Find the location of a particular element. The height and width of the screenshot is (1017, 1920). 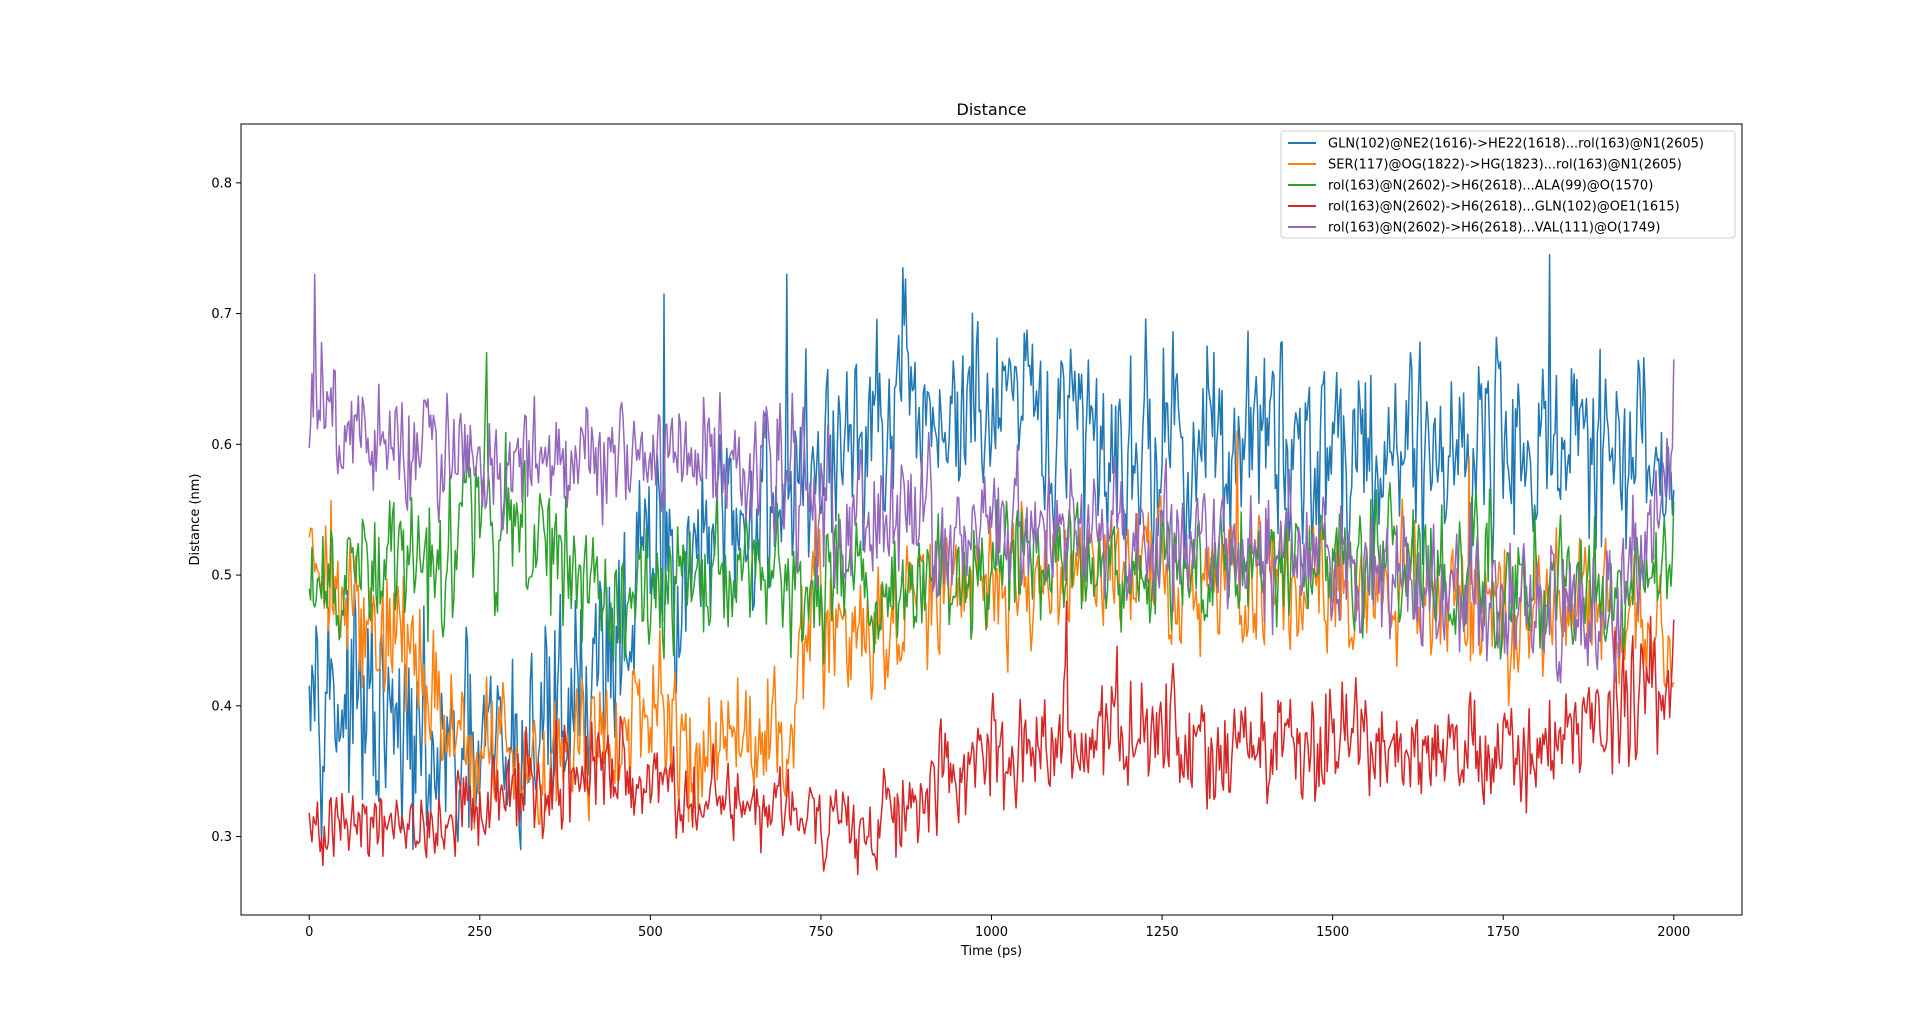

x-tick-label: 0 is located at coordinates (309, 932).